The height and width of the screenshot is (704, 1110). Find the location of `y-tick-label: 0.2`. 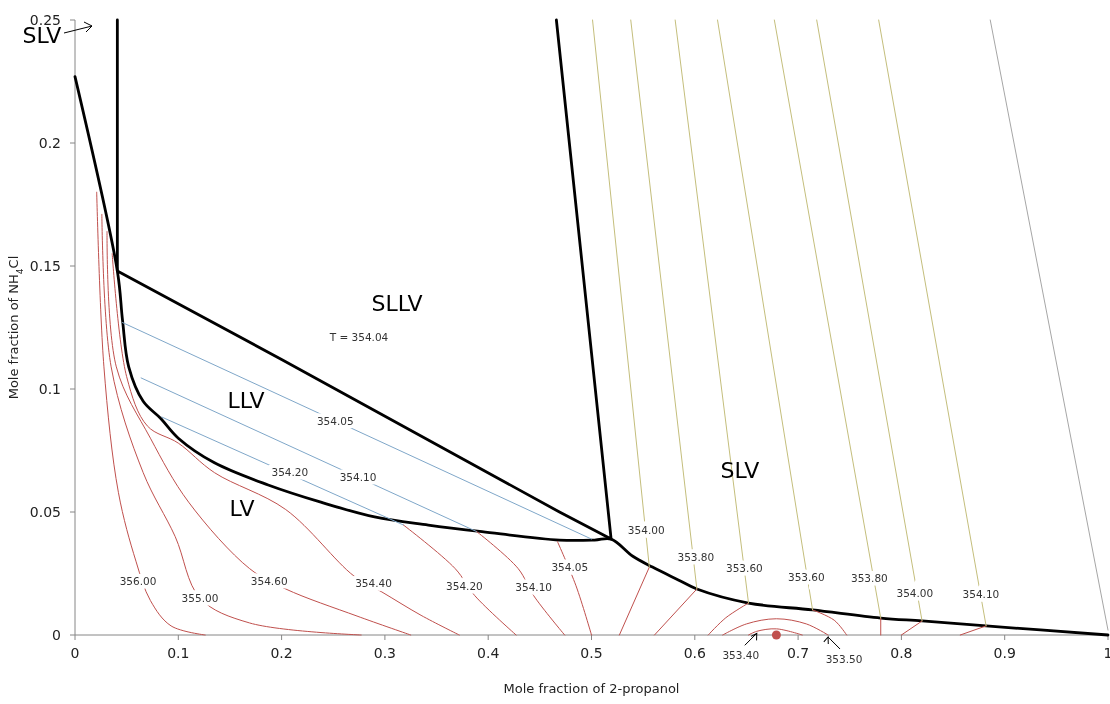

y-tick-label: 0.2 is located at coordinates (49, 143).